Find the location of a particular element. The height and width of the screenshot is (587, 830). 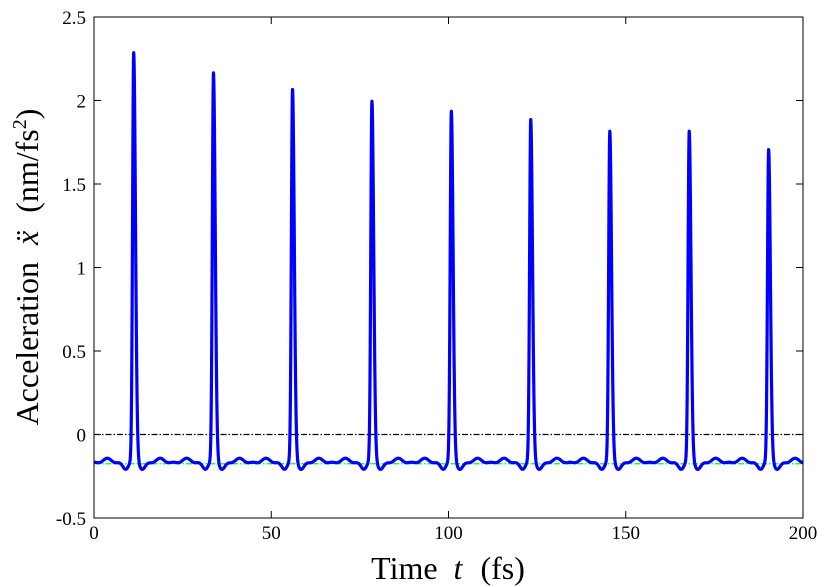

y-tick-label: 2 is located at coordinates (82, 102).